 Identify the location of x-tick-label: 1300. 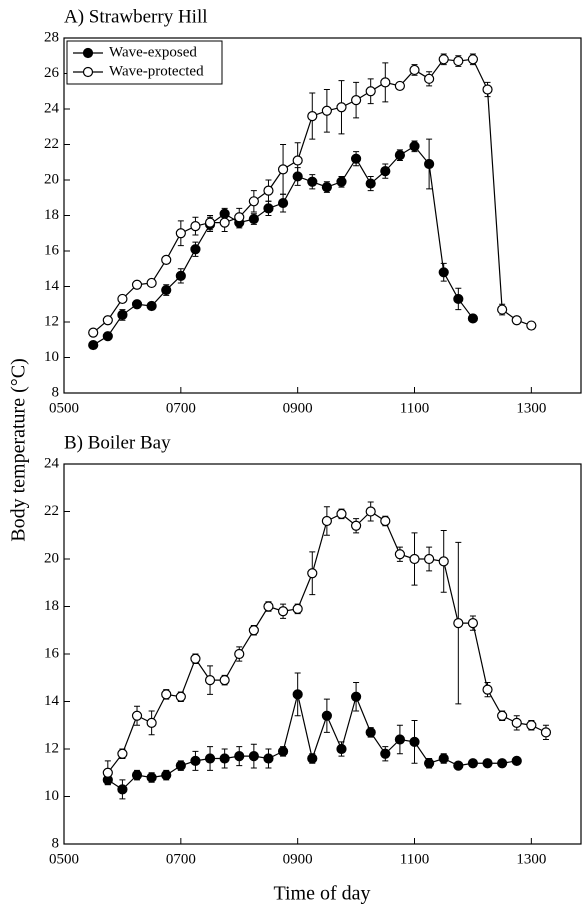
(531, 408).